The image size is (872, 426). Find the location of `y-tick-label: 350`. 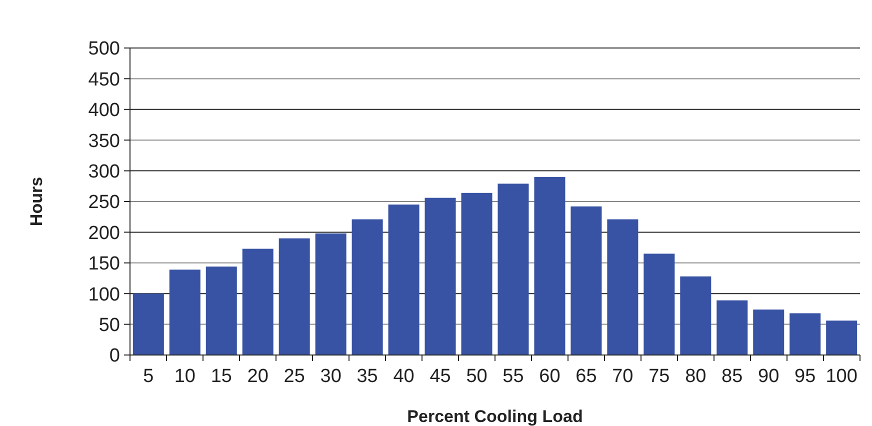

y-tick-label: 350 is located at coordinates (104, 141).